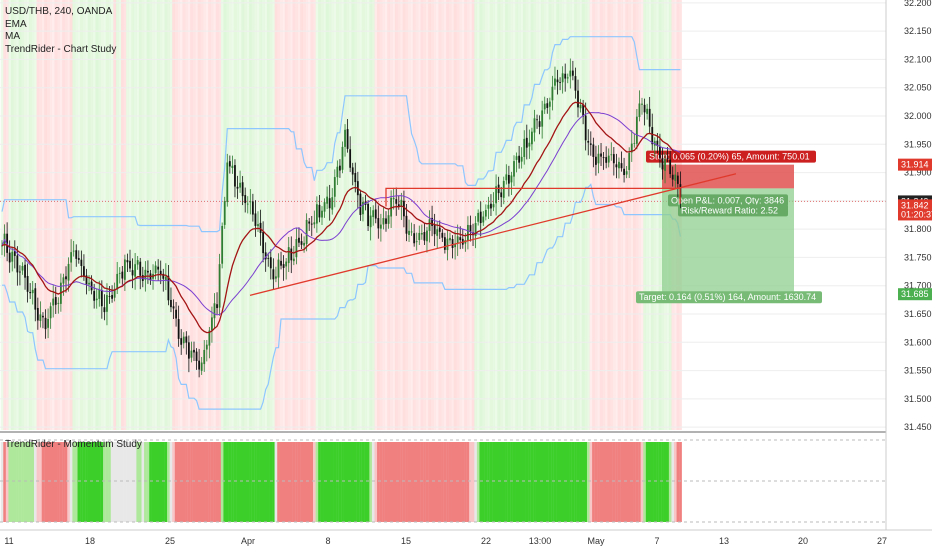 The image size is (932, 550). Describe the element at coordinates (918, 342) in the screenshot. I see `price-tick: 31.600` at that location.